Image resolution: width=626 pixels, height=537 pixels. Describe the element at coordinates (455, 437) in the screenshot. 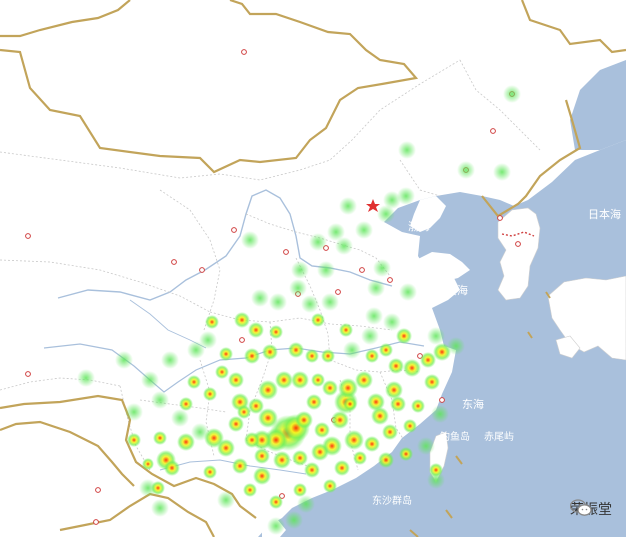

I see `label-diaoyu: 钓鱼岛` at that location.